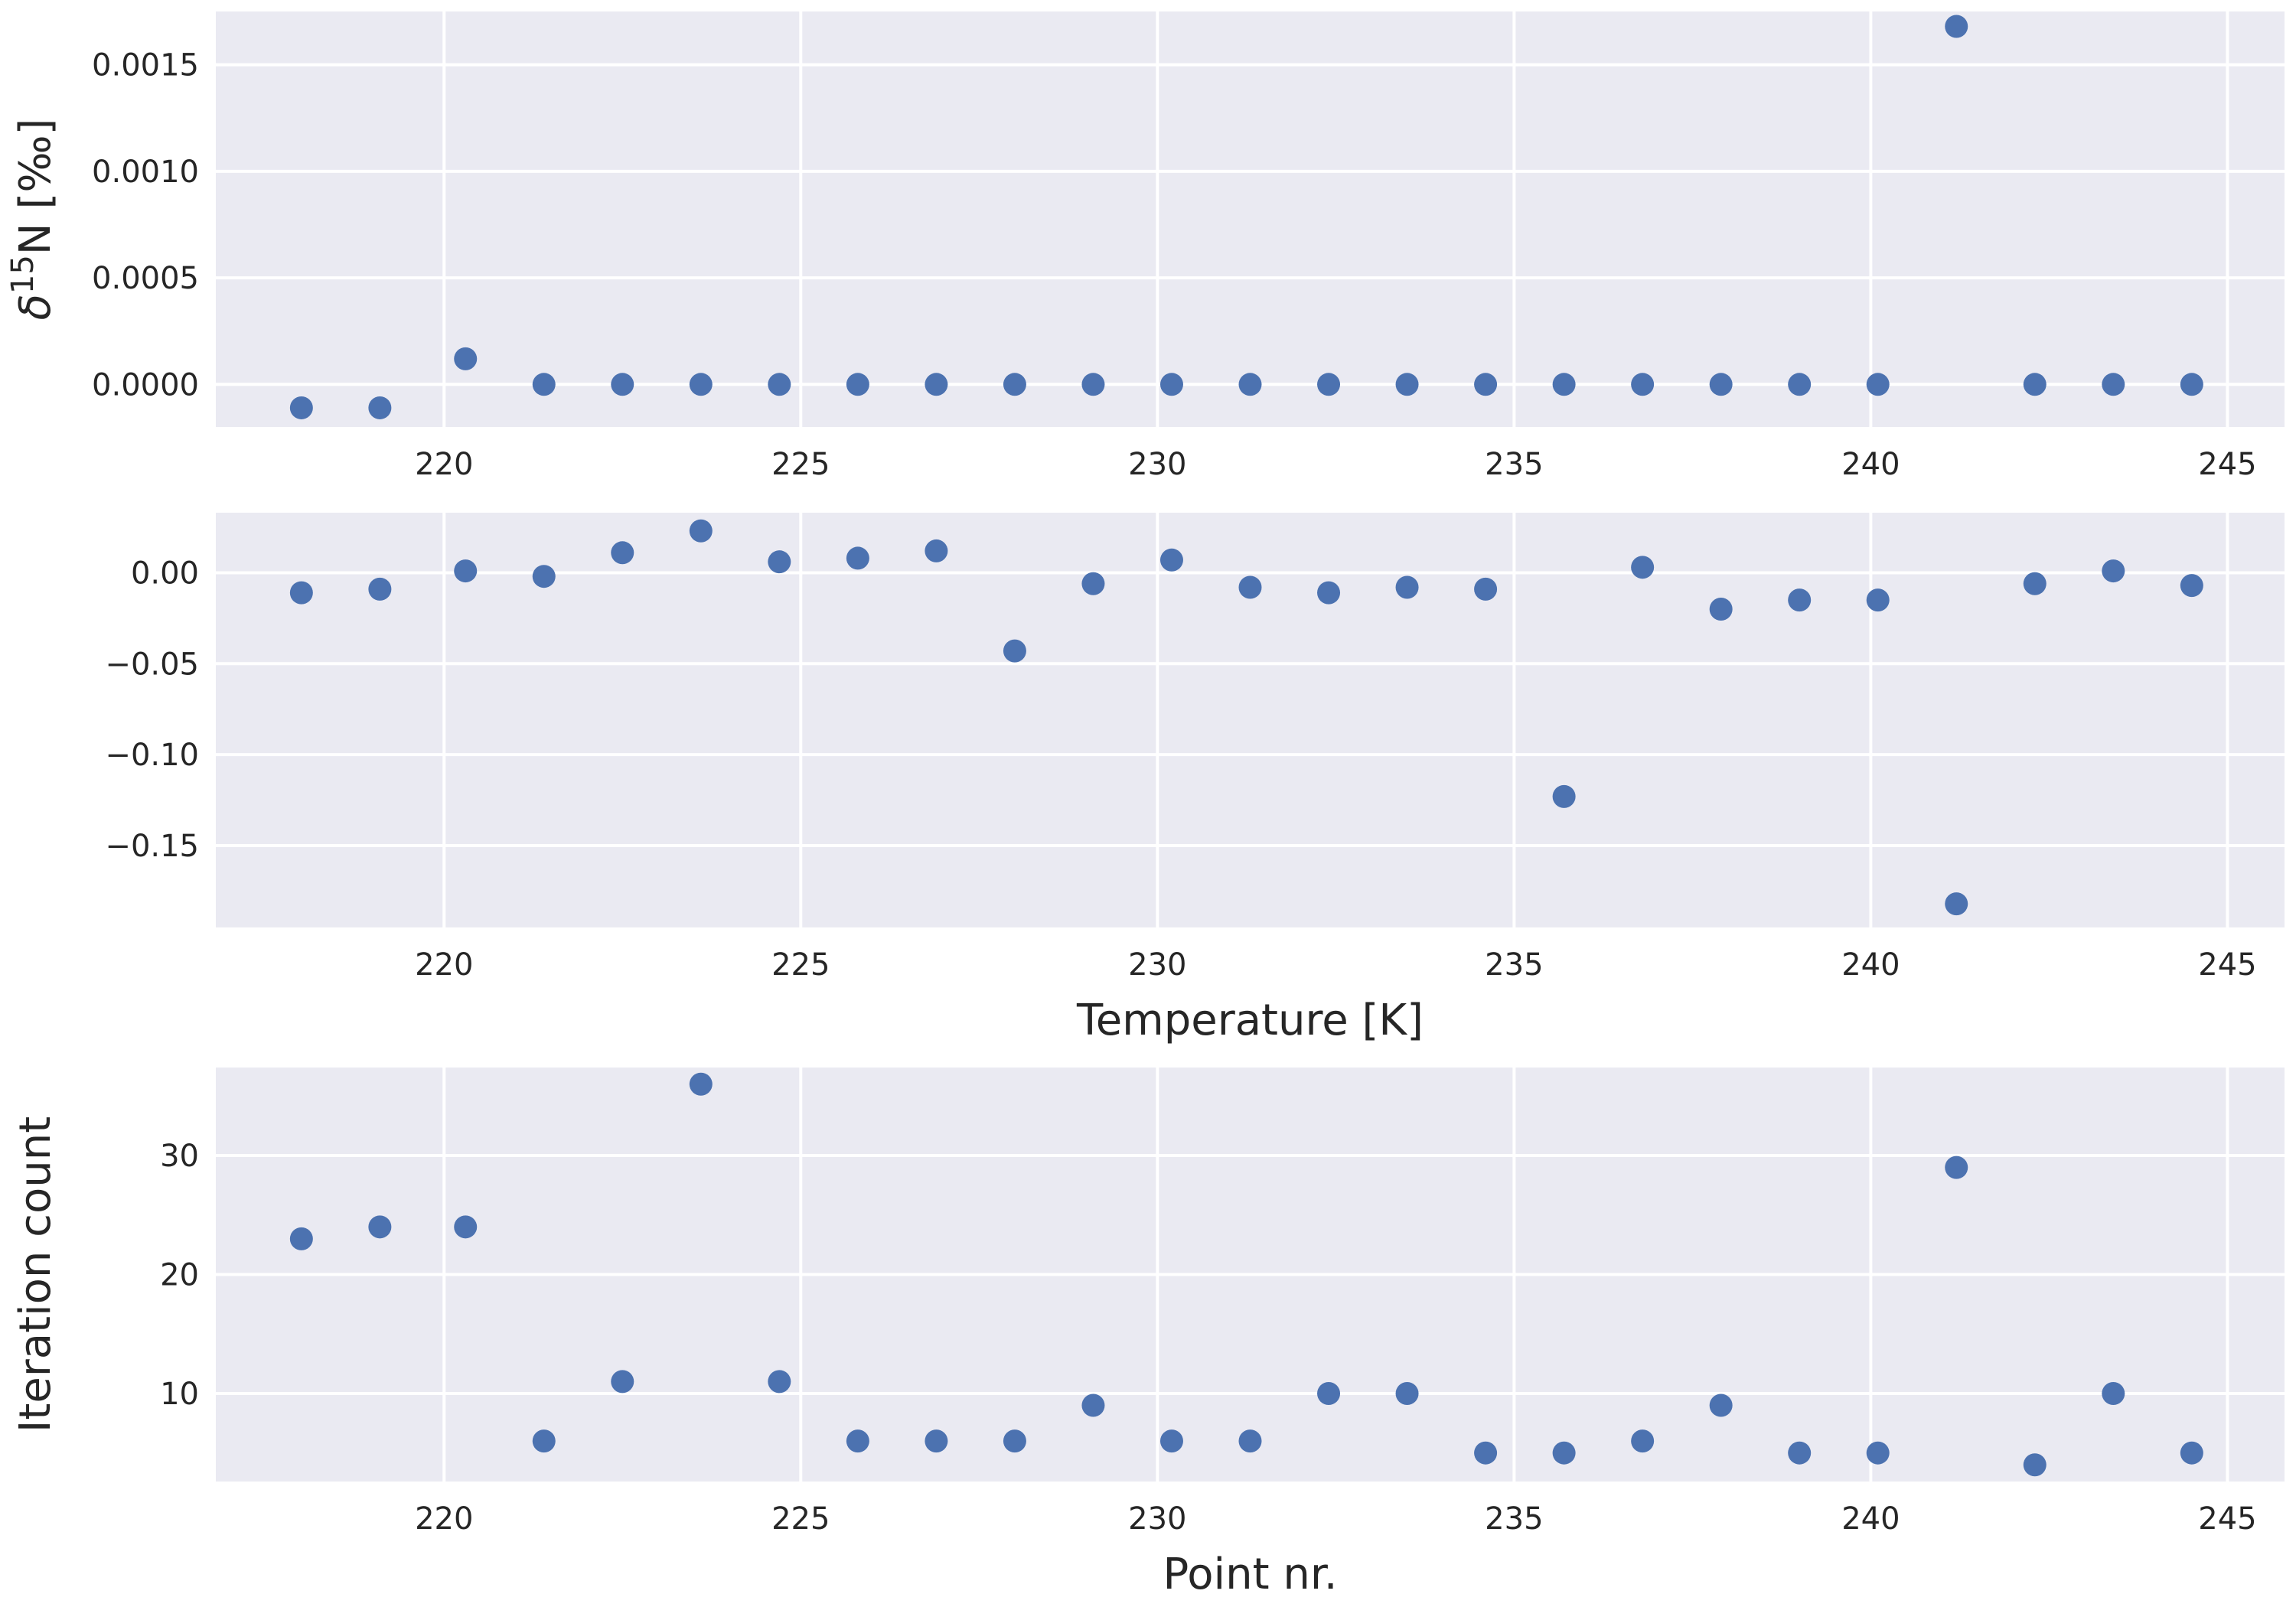  What do you see at coordinates (145, 65) in the screenshot?
I see `y-tick-label: 0.0015` at bounding box center [145, 65].